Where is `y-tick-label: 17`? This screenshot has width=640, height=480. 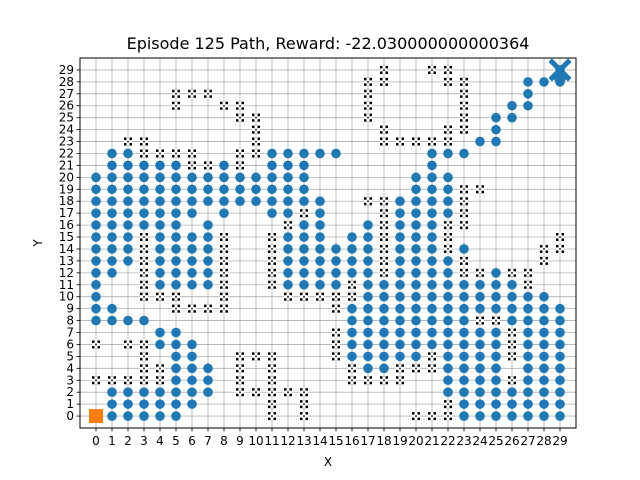 y-tick-label: 17 is located at coordinates (66, 213).